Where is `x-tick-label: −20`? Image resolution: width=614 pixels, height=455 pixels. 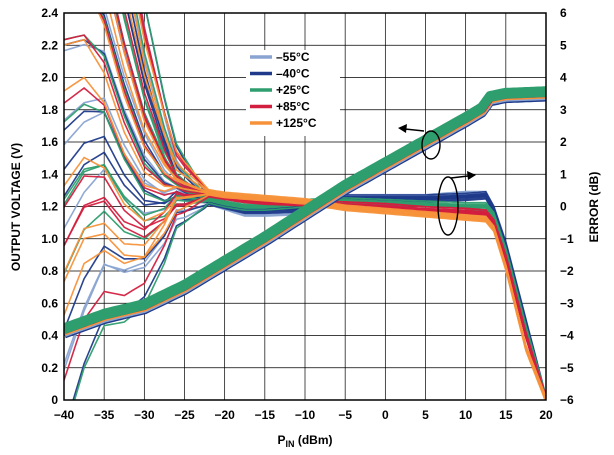
x-tick-label: −20 is located at coordinates (224, 415).